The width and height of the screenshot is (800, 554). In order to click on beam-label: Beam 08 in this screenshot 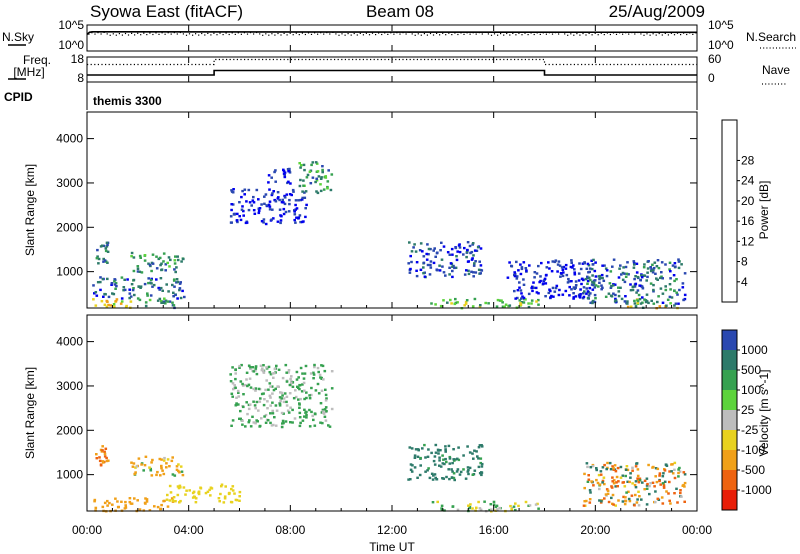, I will do `click(400, 11)`.